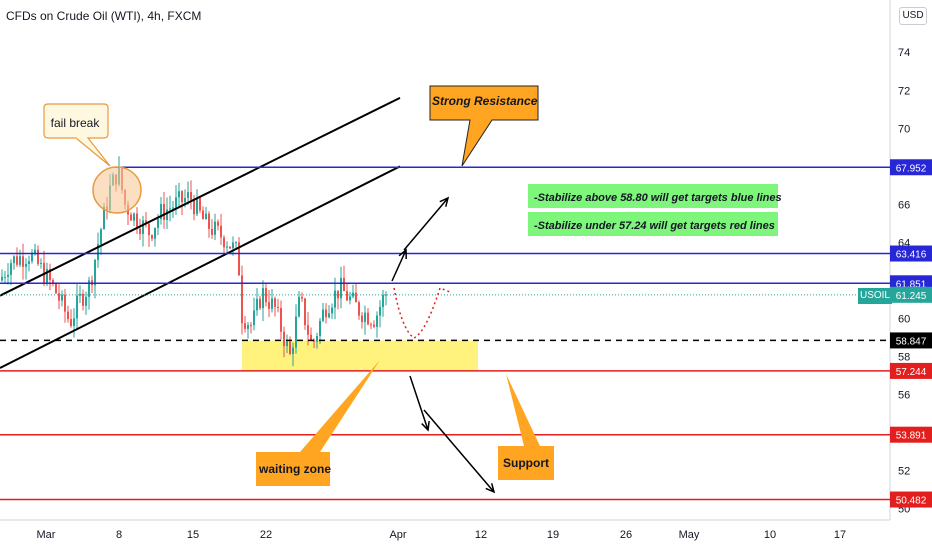  What do you see at coordinates (295, 469) in the screenshot?
I see `waiting-zone-label: waiting zone` at bounding box center [295, 469].